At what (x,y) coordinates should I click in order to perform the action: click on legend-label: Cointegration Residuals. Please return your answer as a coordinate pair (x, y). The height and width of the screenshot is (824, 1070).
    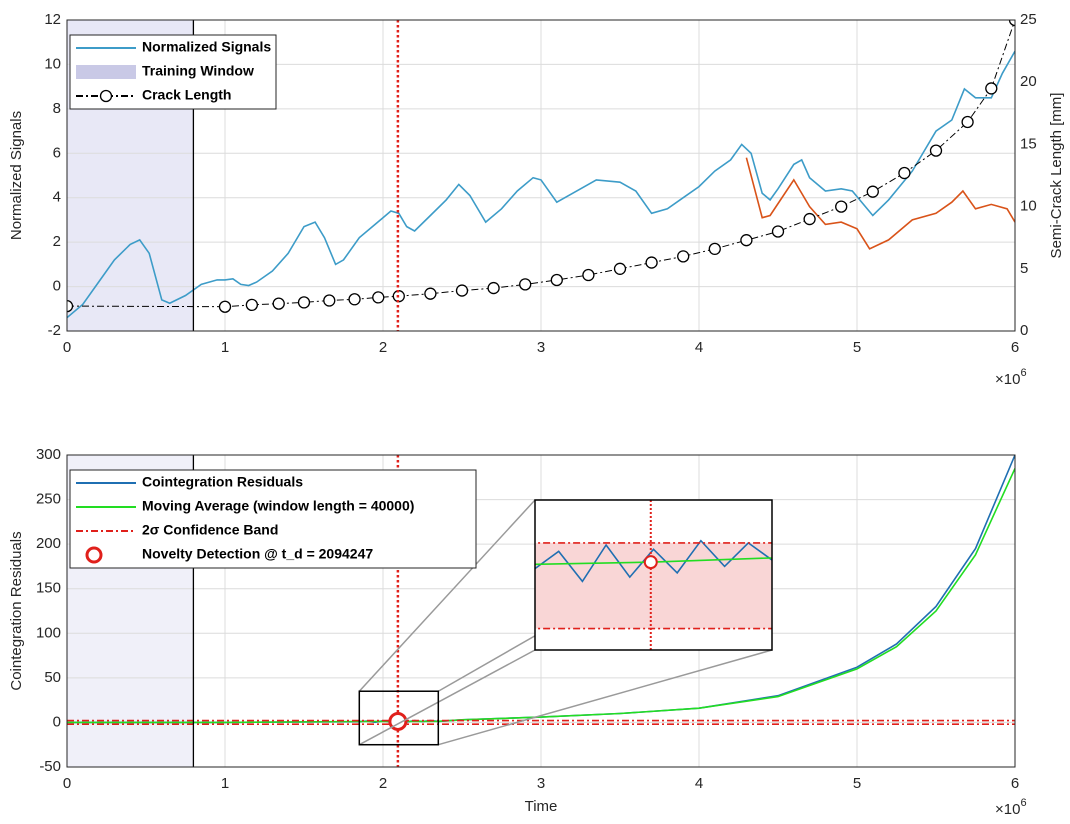
    Looking at the image, I should click on (222, 482).